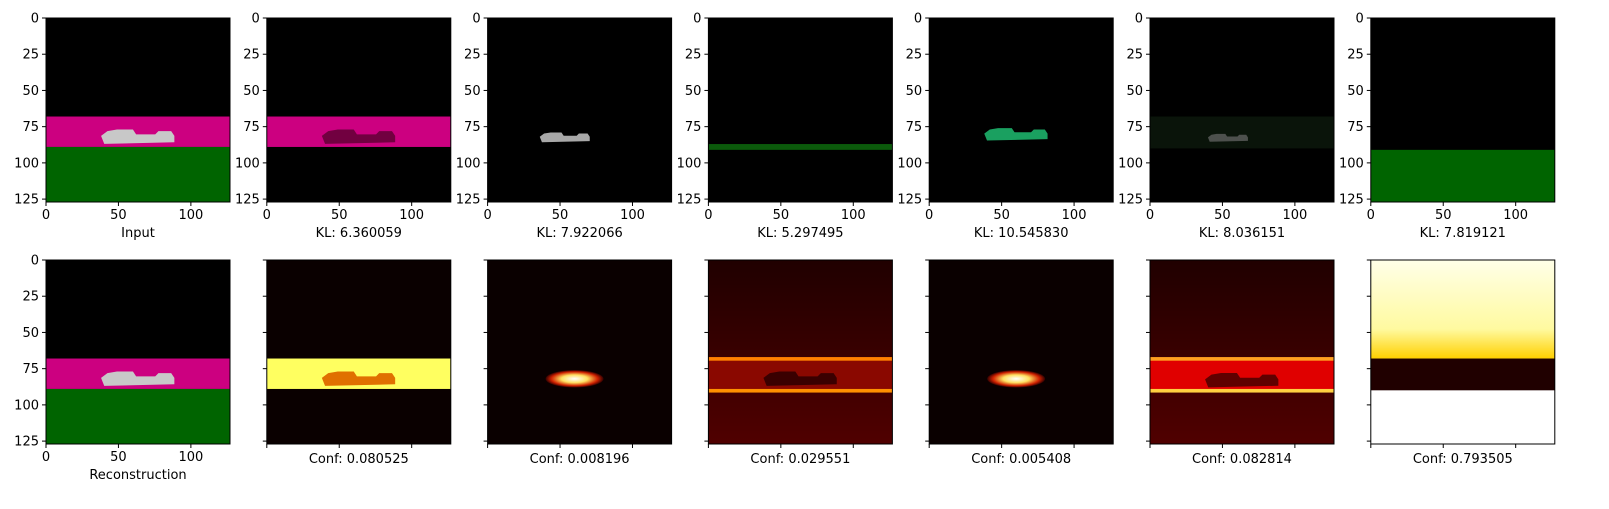 This screenshot has width=1609, height=509. I want to click on panel-slot2-recon: 0 50 100 0 25 50 75 100 125 KL: 7.922066, so click(564, 127).